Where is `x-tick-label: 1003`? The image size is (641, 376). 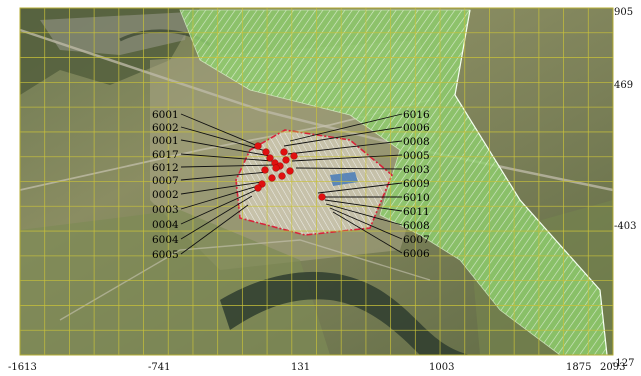 x-tick-label: 1003 is located at coordinates (441, 367).